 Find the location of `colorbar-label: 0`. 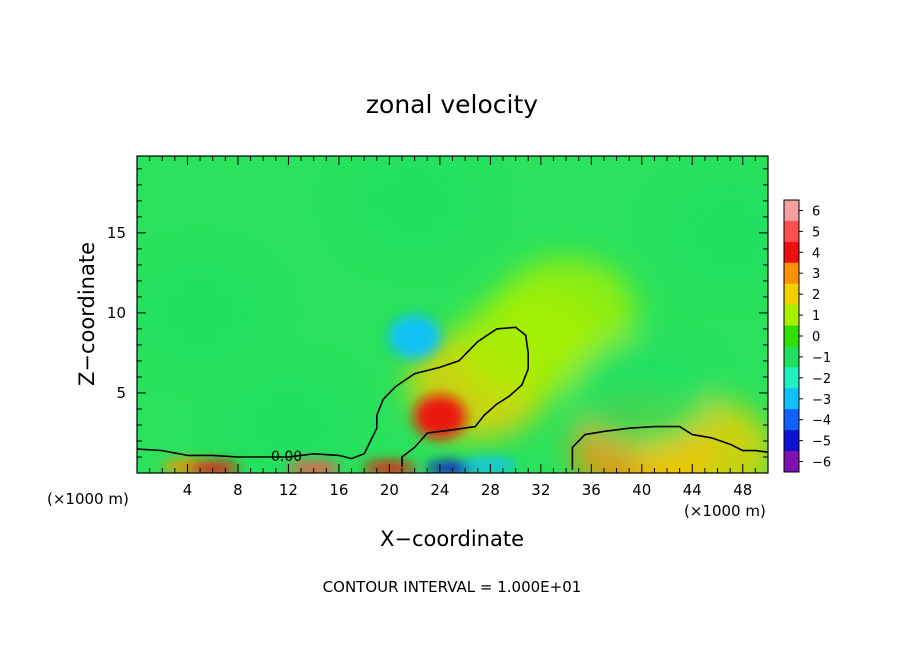

colorbar-label: 0 is located at coordinates (816, 337).